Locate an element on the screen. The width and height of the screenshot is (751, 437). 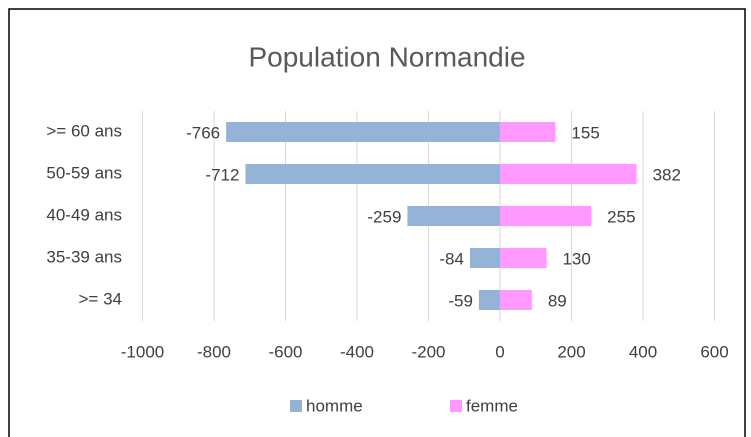
x-tick-label: 600 is located at coordinates (714, 351).